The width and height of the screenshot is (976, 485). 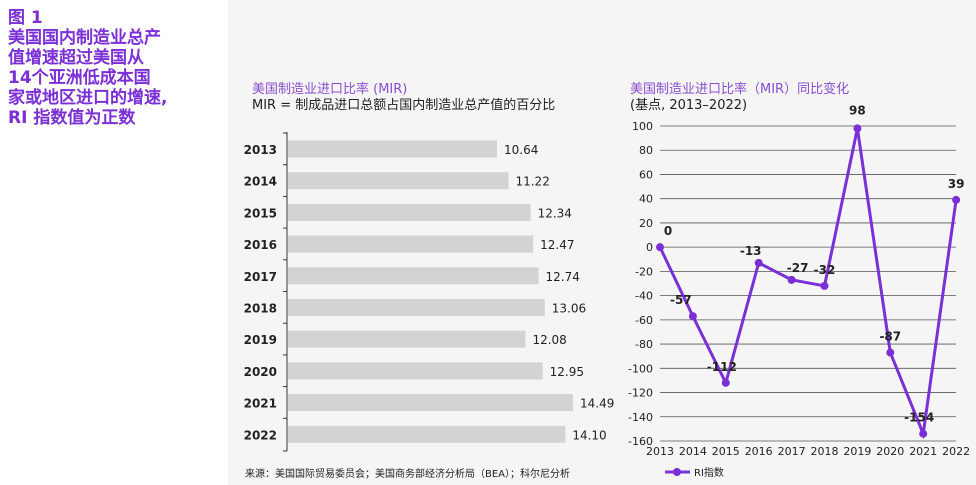 What do you see at coordinates (792, 451) in the screenshot?
I see `x-tick-label: 2017` at bounding box center [792, 451].